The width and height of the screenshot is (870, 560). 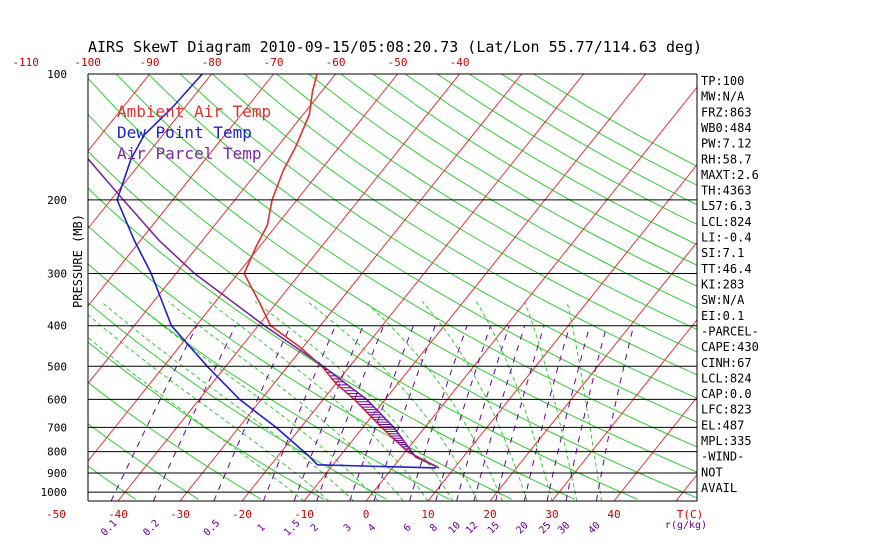 What do you see at coordinates (118, 514) in the screenshot?
I see `bottom-temp-tick-label: -40` at bounding box center [118, 514].